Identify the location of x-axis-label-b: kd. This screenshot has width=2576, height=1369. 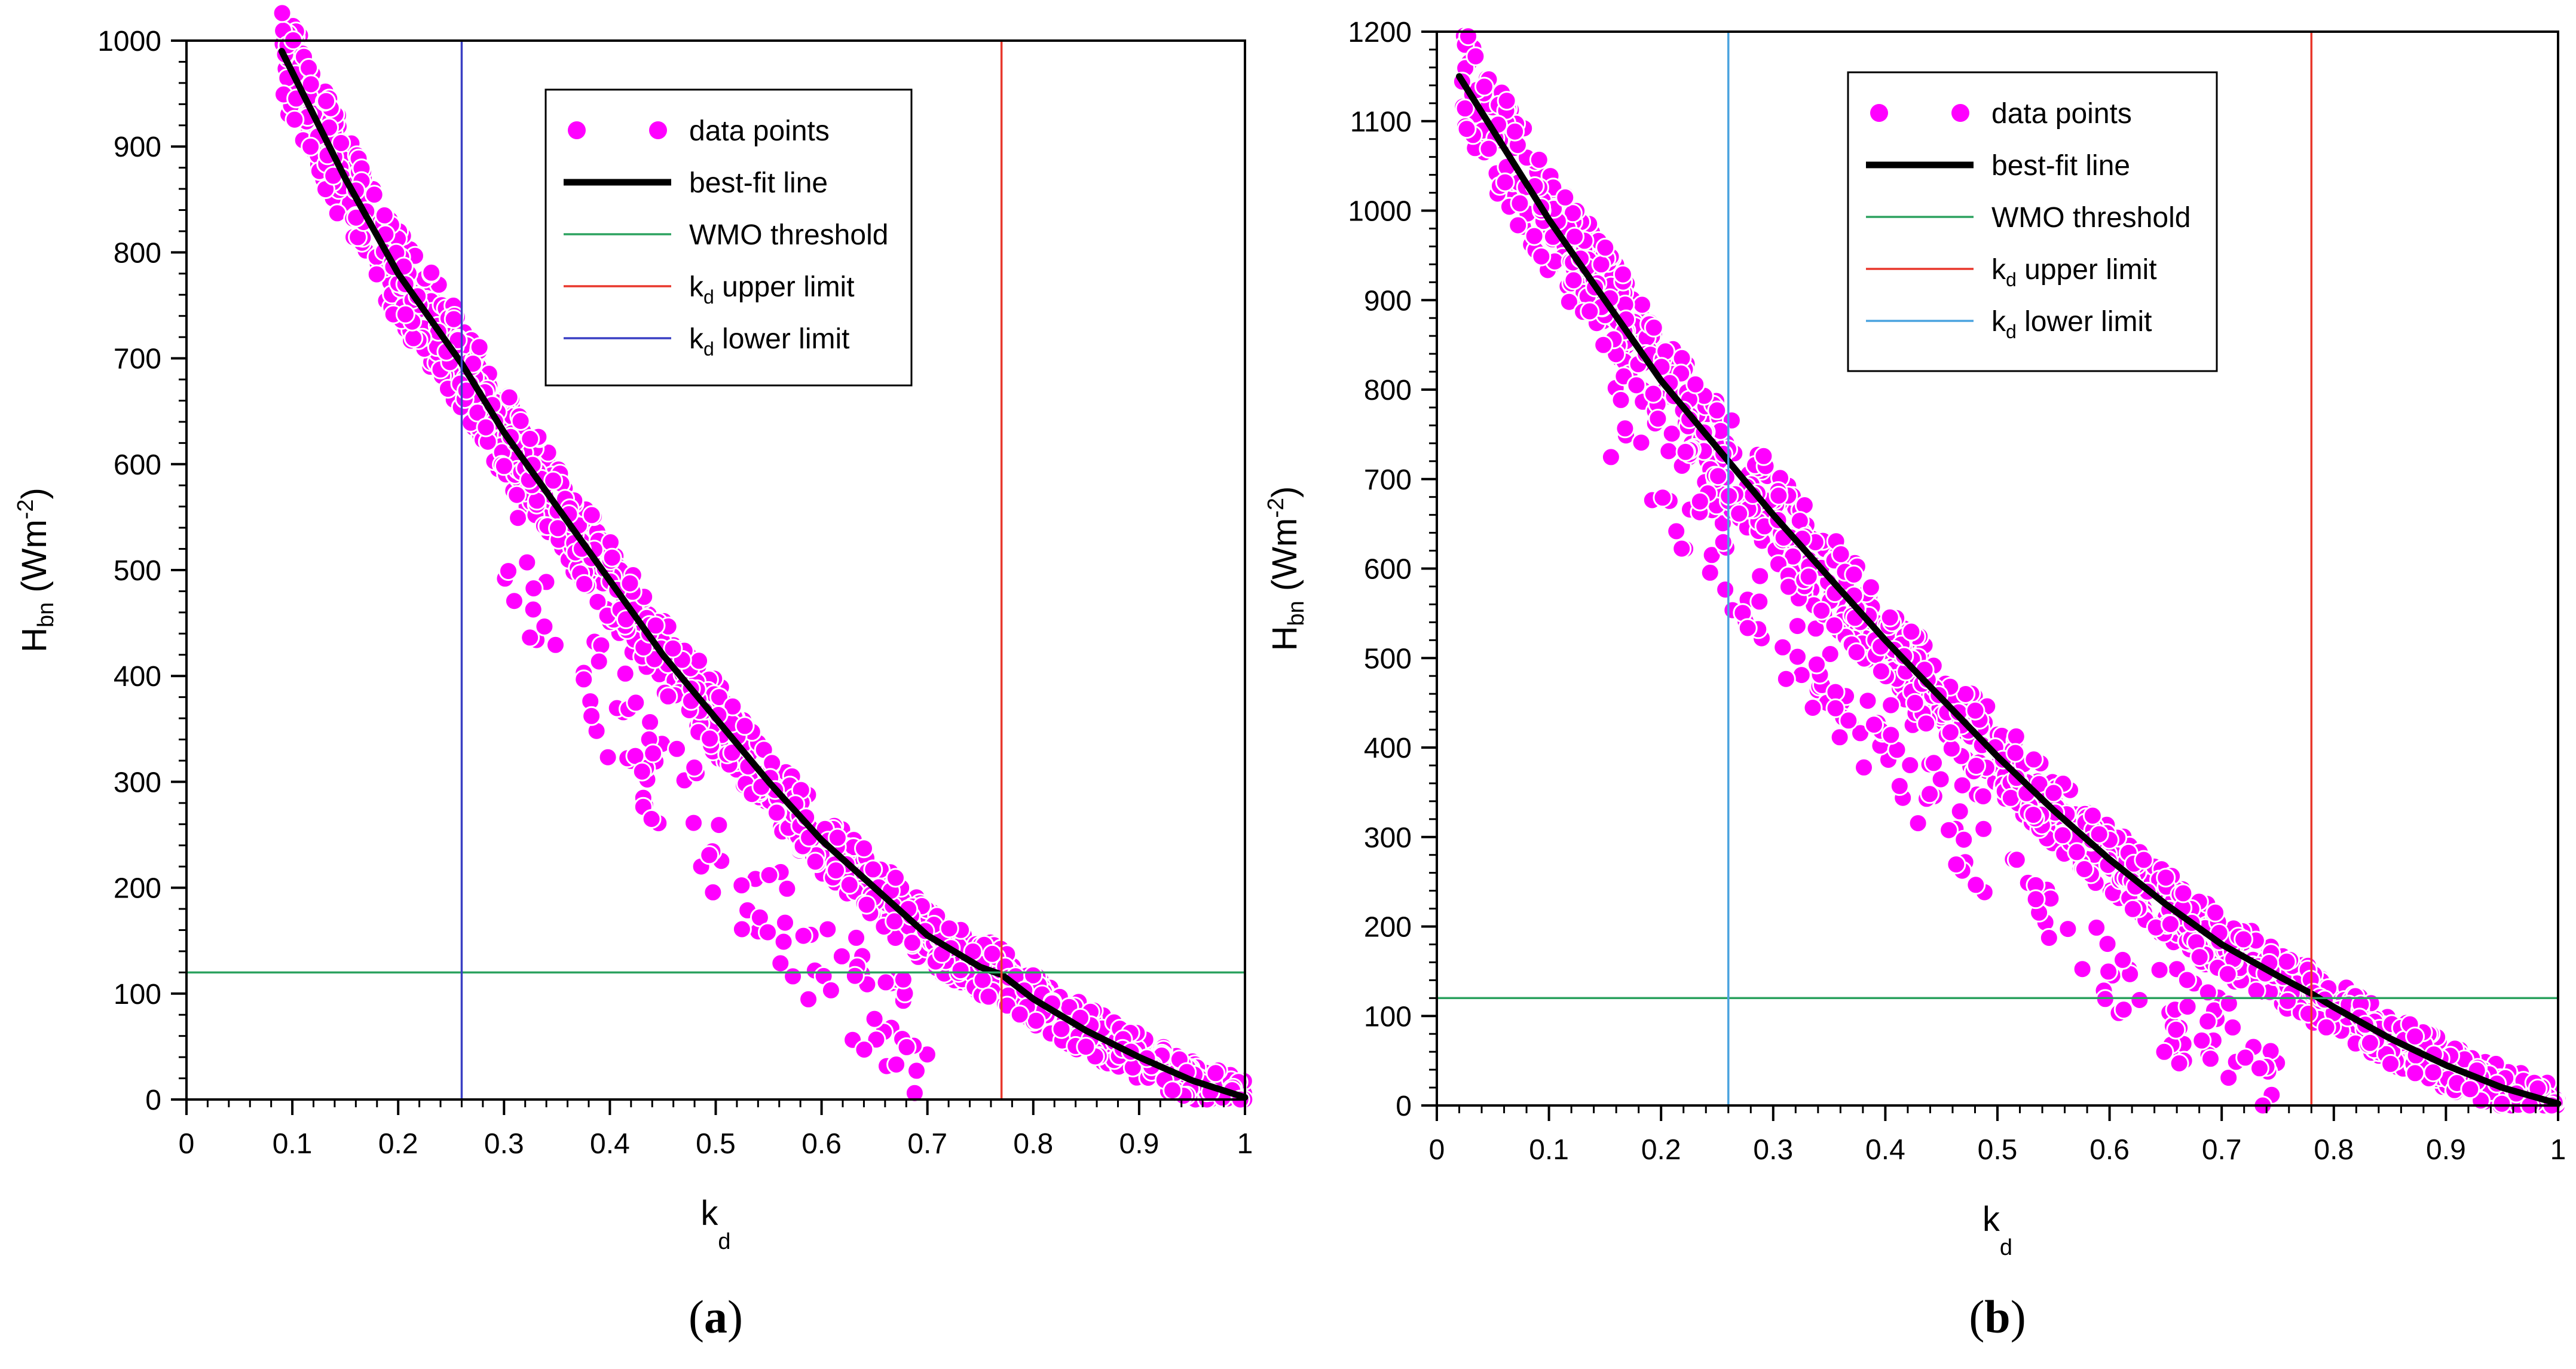
(1997, 1230).